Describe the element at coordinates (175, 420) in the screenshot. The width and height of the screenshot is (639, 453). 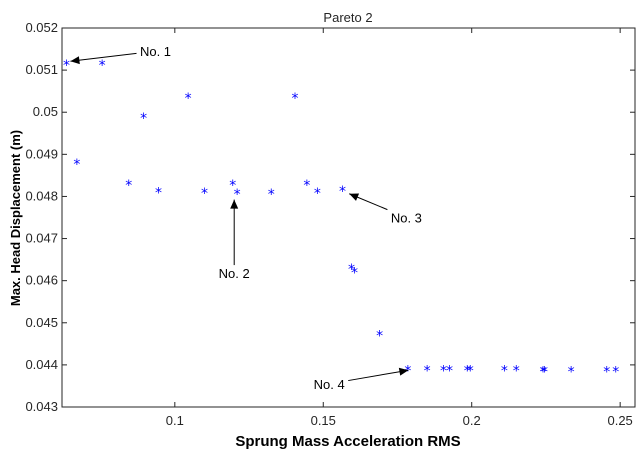
I see `x-tick-label: 0.1` at that location.